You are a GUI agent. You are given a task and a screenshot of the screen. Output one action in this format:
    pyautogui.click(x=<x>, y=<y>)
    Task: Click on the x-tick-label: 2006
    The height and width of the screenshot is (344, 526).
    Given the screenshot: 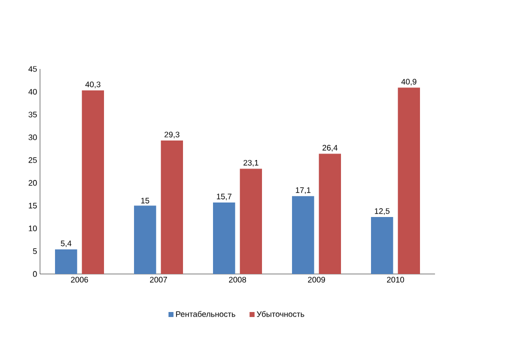 What is the action you would take?
    pyautogui.click(x=79, y=279)
    